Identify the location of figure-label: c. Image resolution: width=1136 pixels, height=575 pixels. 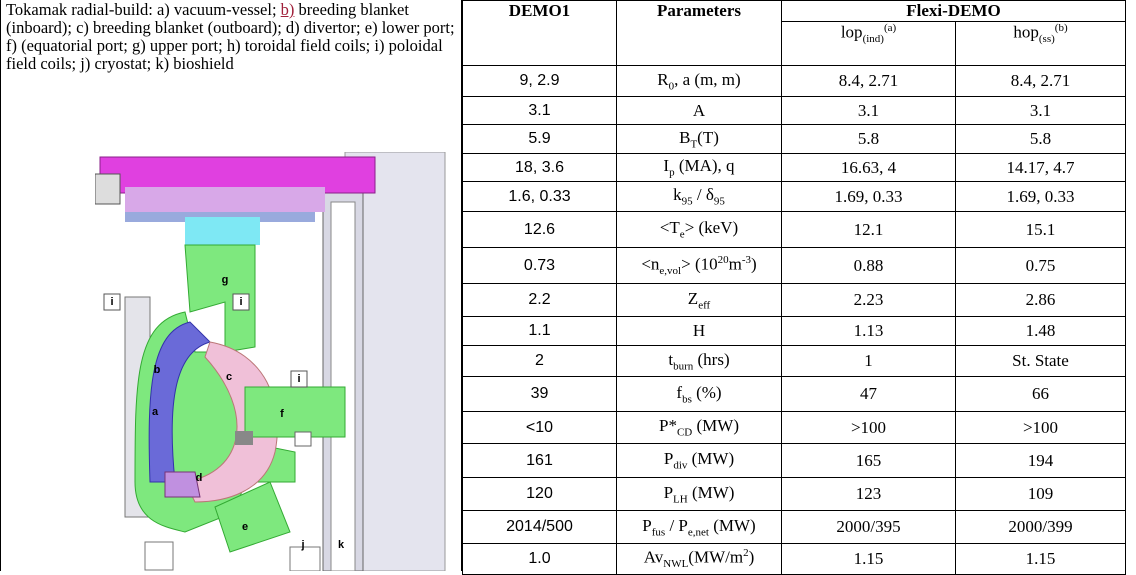
(229, 377).